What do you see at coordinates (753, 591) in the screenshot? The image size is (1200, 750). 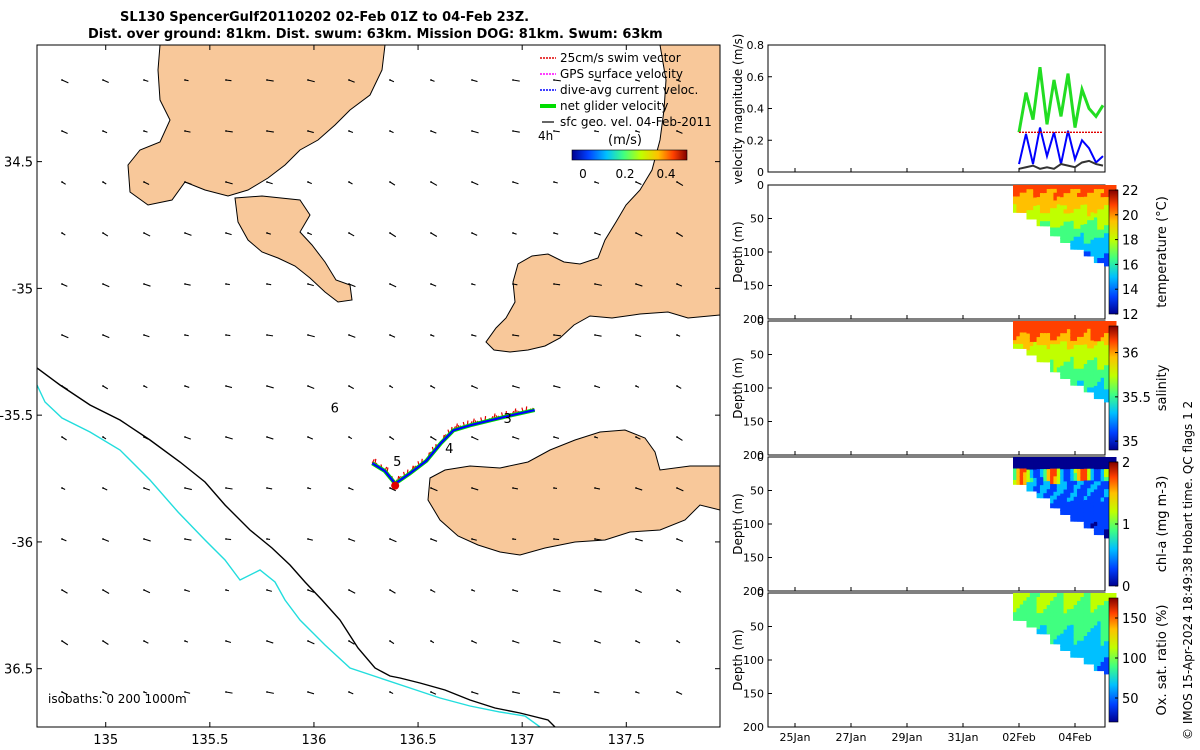 I see `section-ytick-label: 200` at bounding box center [753, 591].